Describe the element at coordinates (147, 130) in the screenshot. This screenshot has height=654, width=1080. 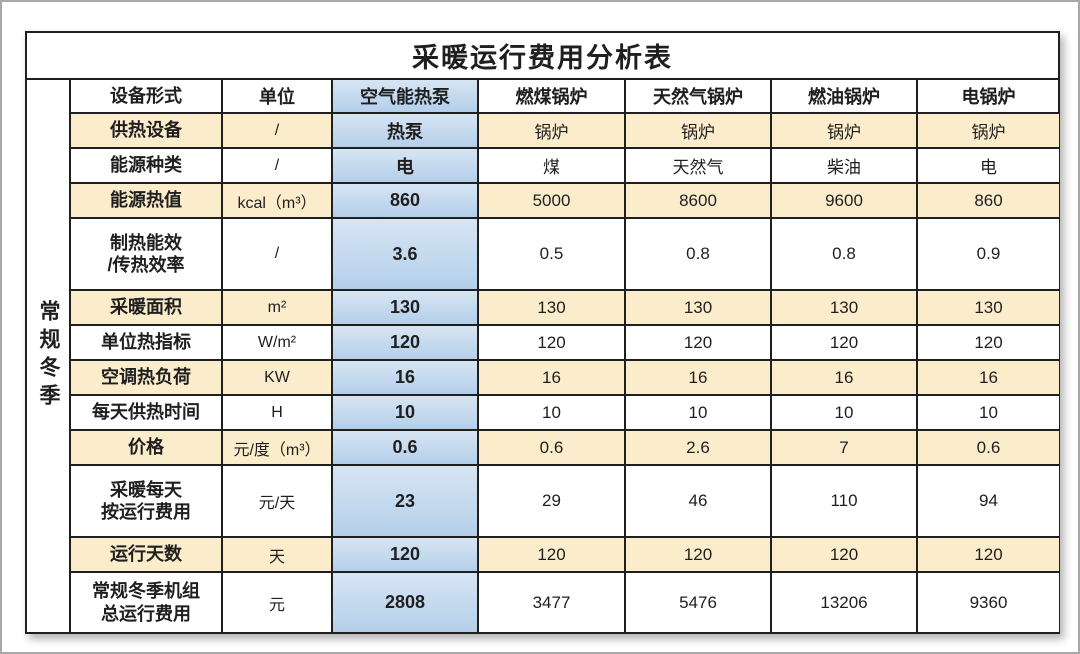
I see `row-label-cell: 供热设备` at that location.